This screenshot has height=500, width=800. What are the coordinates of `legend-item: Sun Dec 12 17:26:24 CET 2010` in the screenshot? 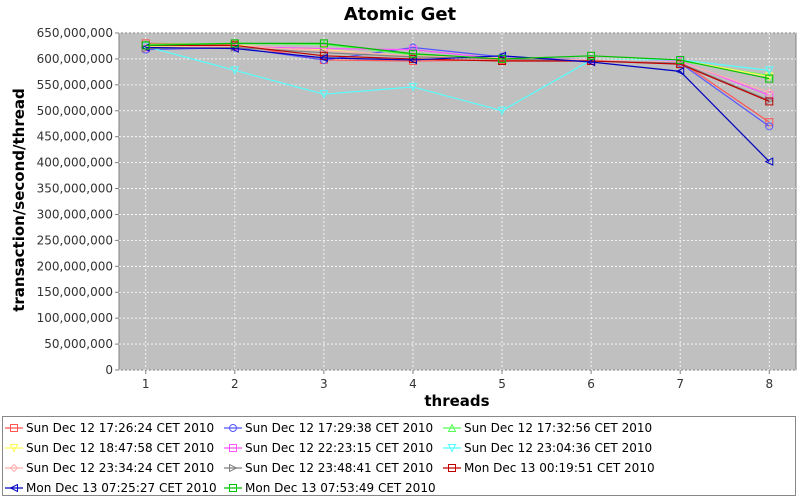 It's located at (109, 428).